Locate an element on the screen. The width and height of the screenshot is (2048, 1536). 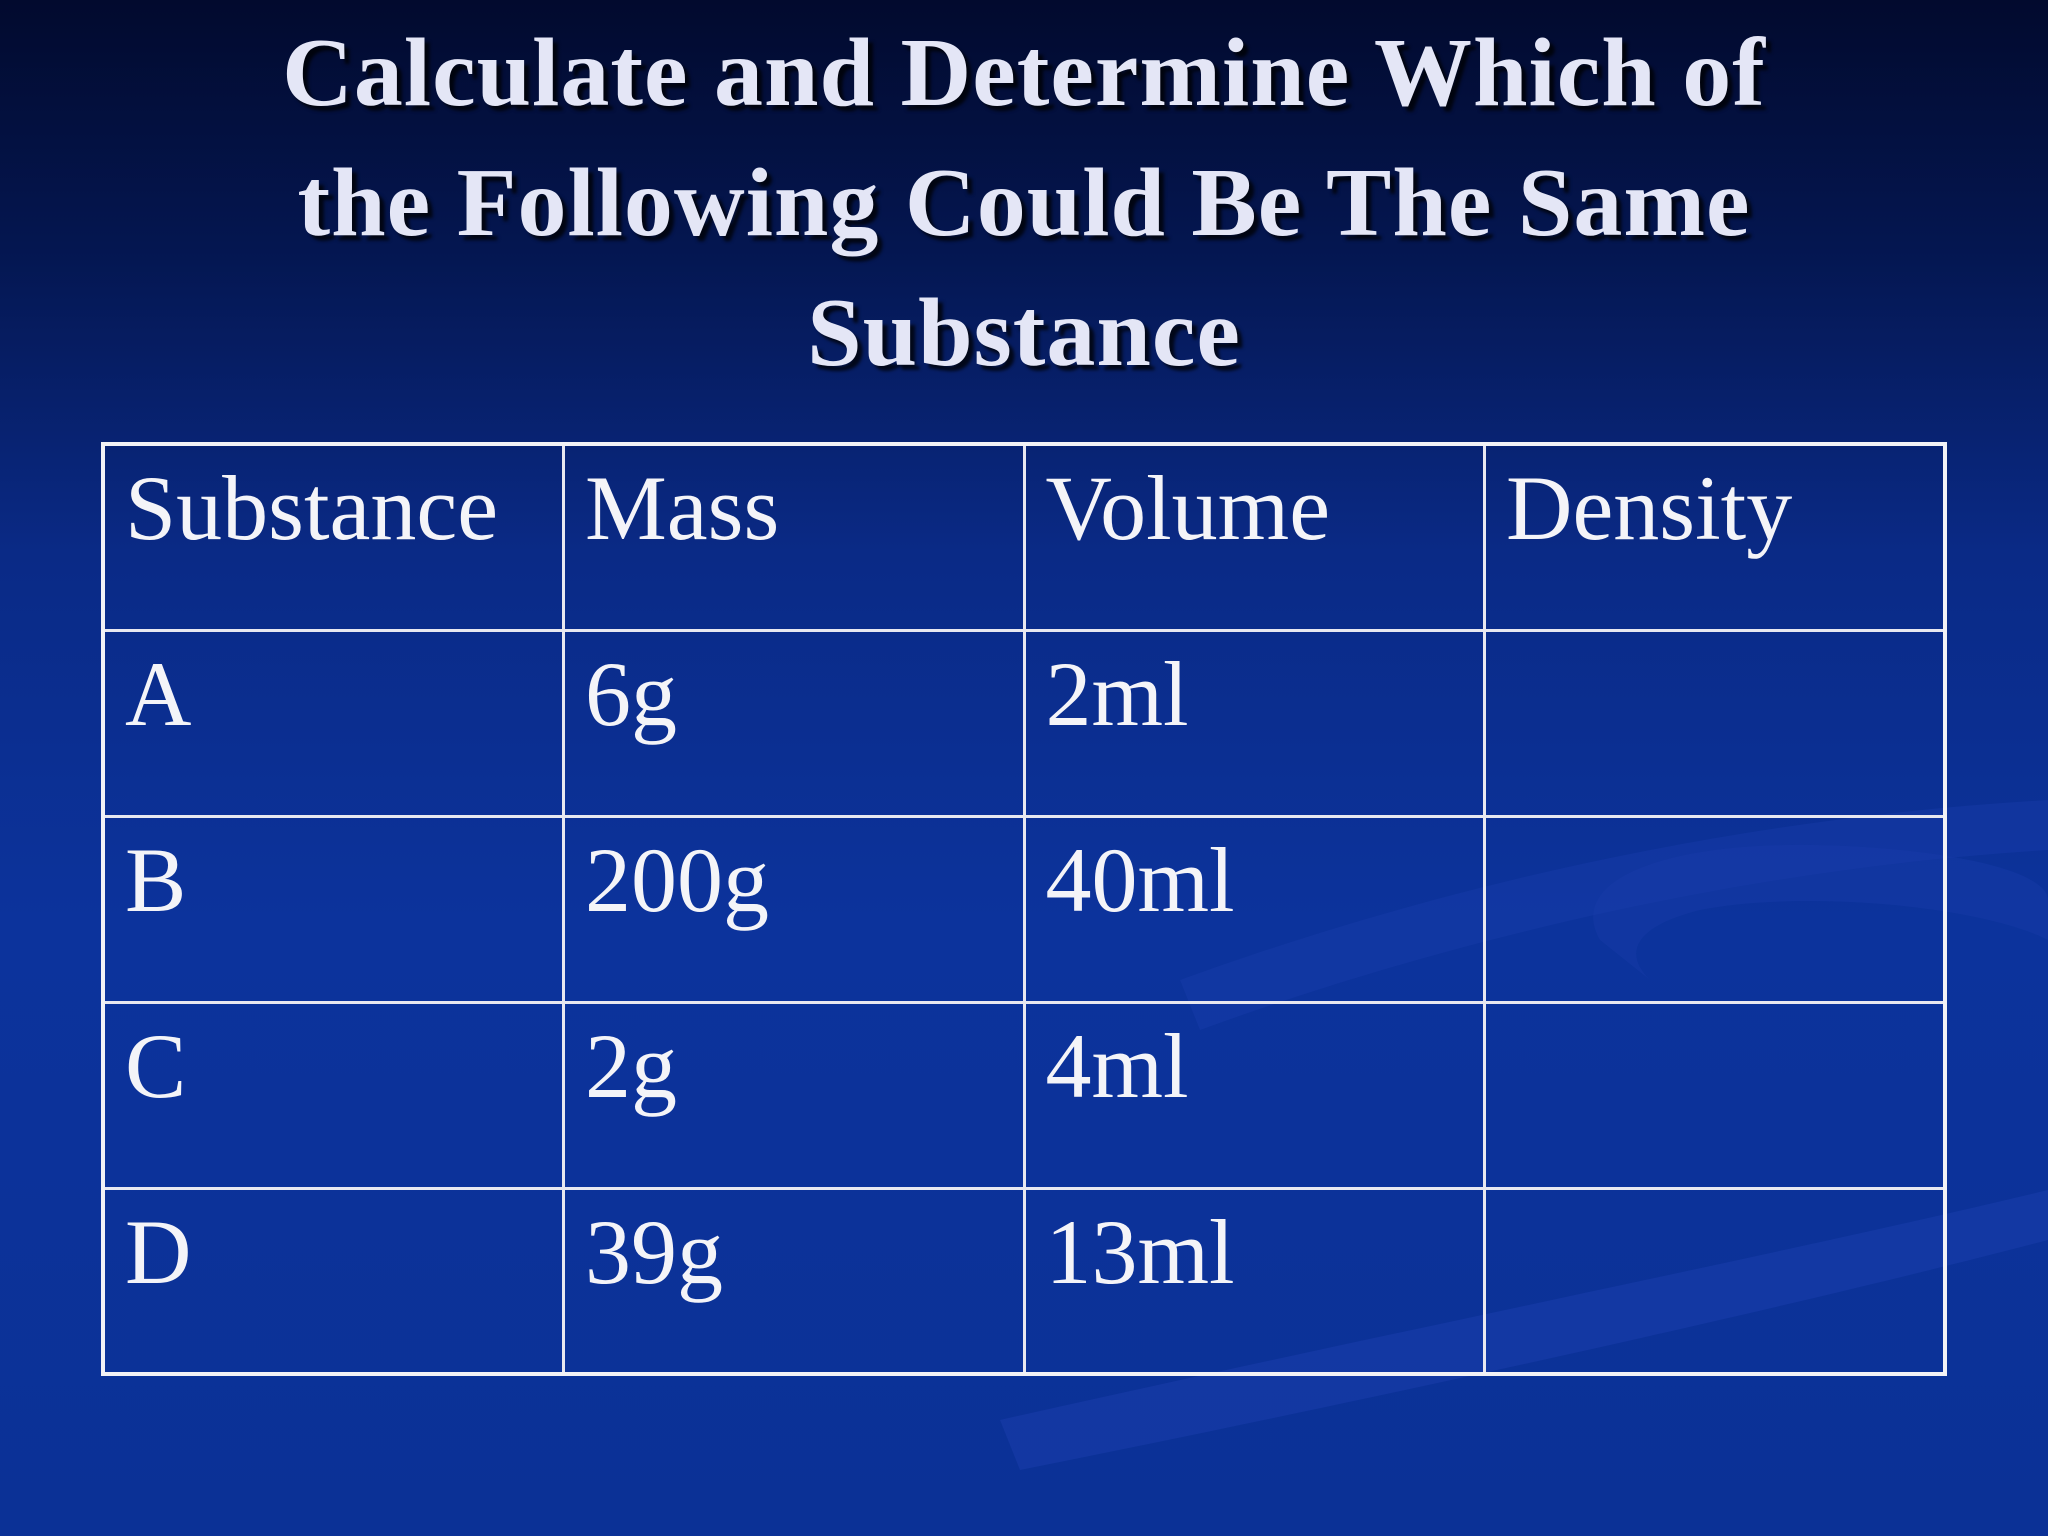
table-row: D 39g 13ml is located at coordinates (1024, 1281).